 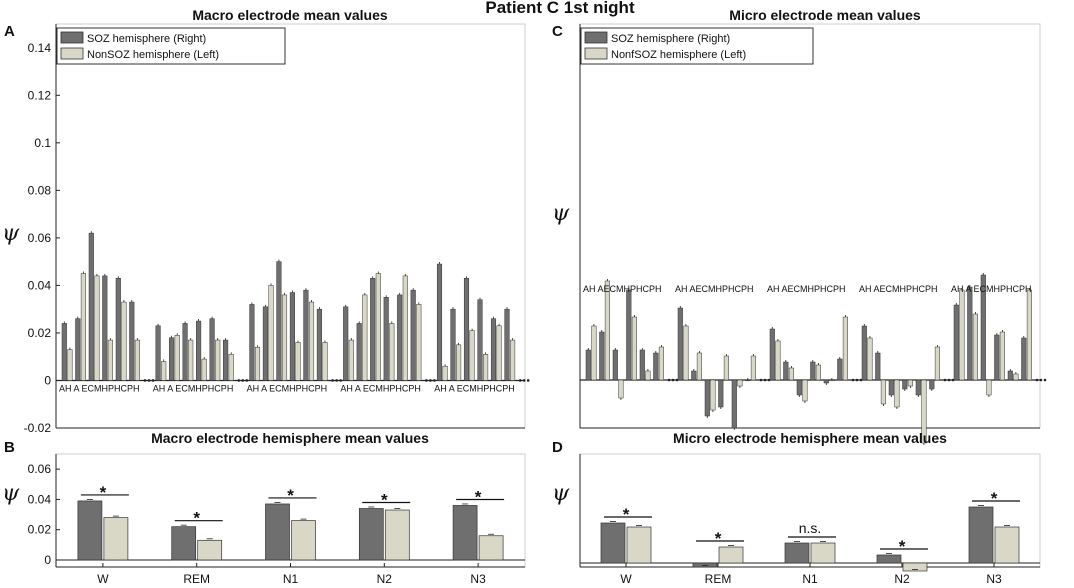 What do you see at coordinates (99, 388) in the screenshot?
I see `region-labels-w: AH A ECMHPHCPH` at bounding box center [99, 388].